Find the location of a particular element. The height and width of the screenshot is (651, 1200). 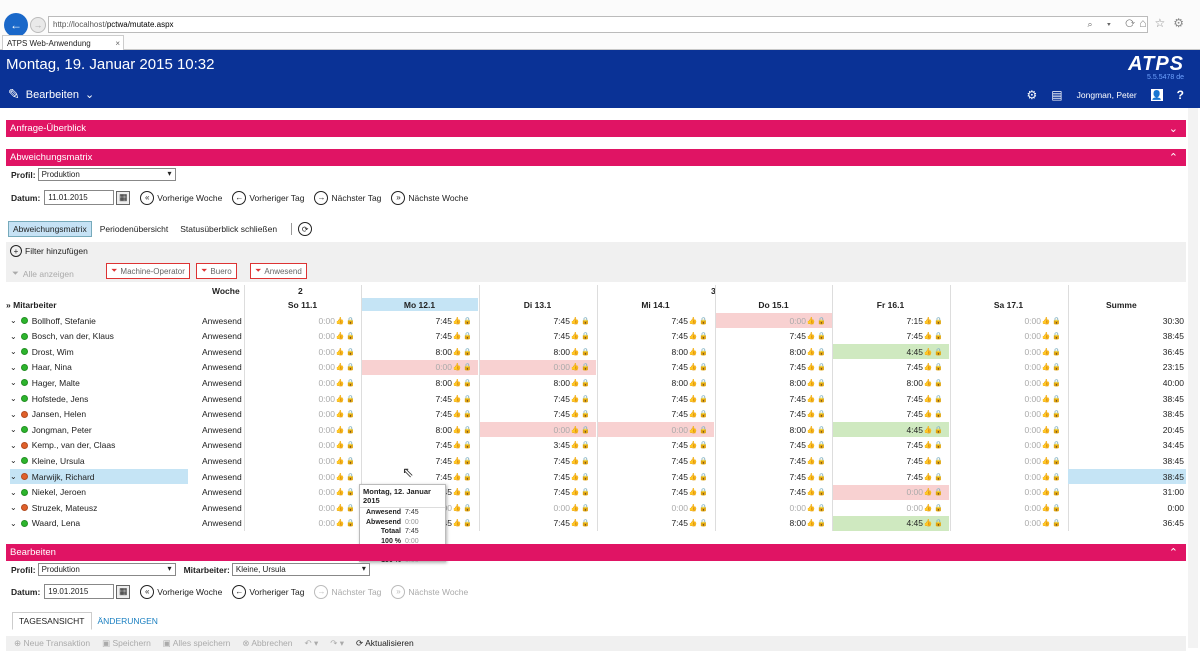

employee-row-name: ⌄ Waard, Lena is located at coordinates (99, 523).